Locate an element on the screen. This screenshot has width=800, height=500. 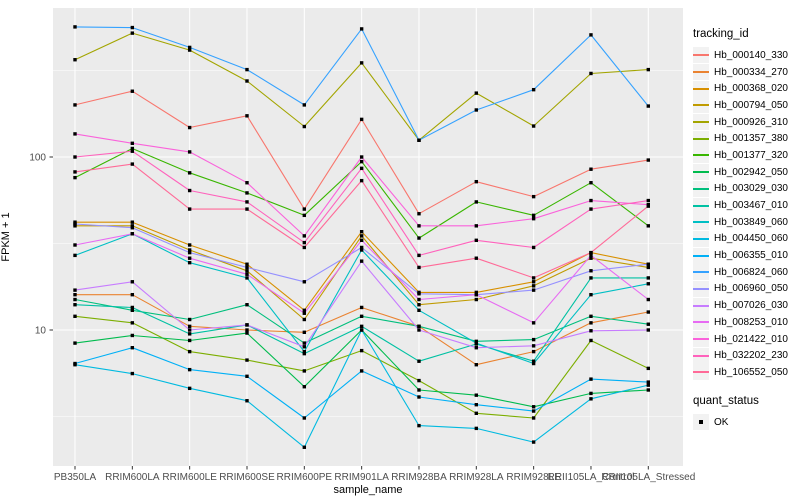
x-tick-label: PB350LA is located at coordinates (75, 477).